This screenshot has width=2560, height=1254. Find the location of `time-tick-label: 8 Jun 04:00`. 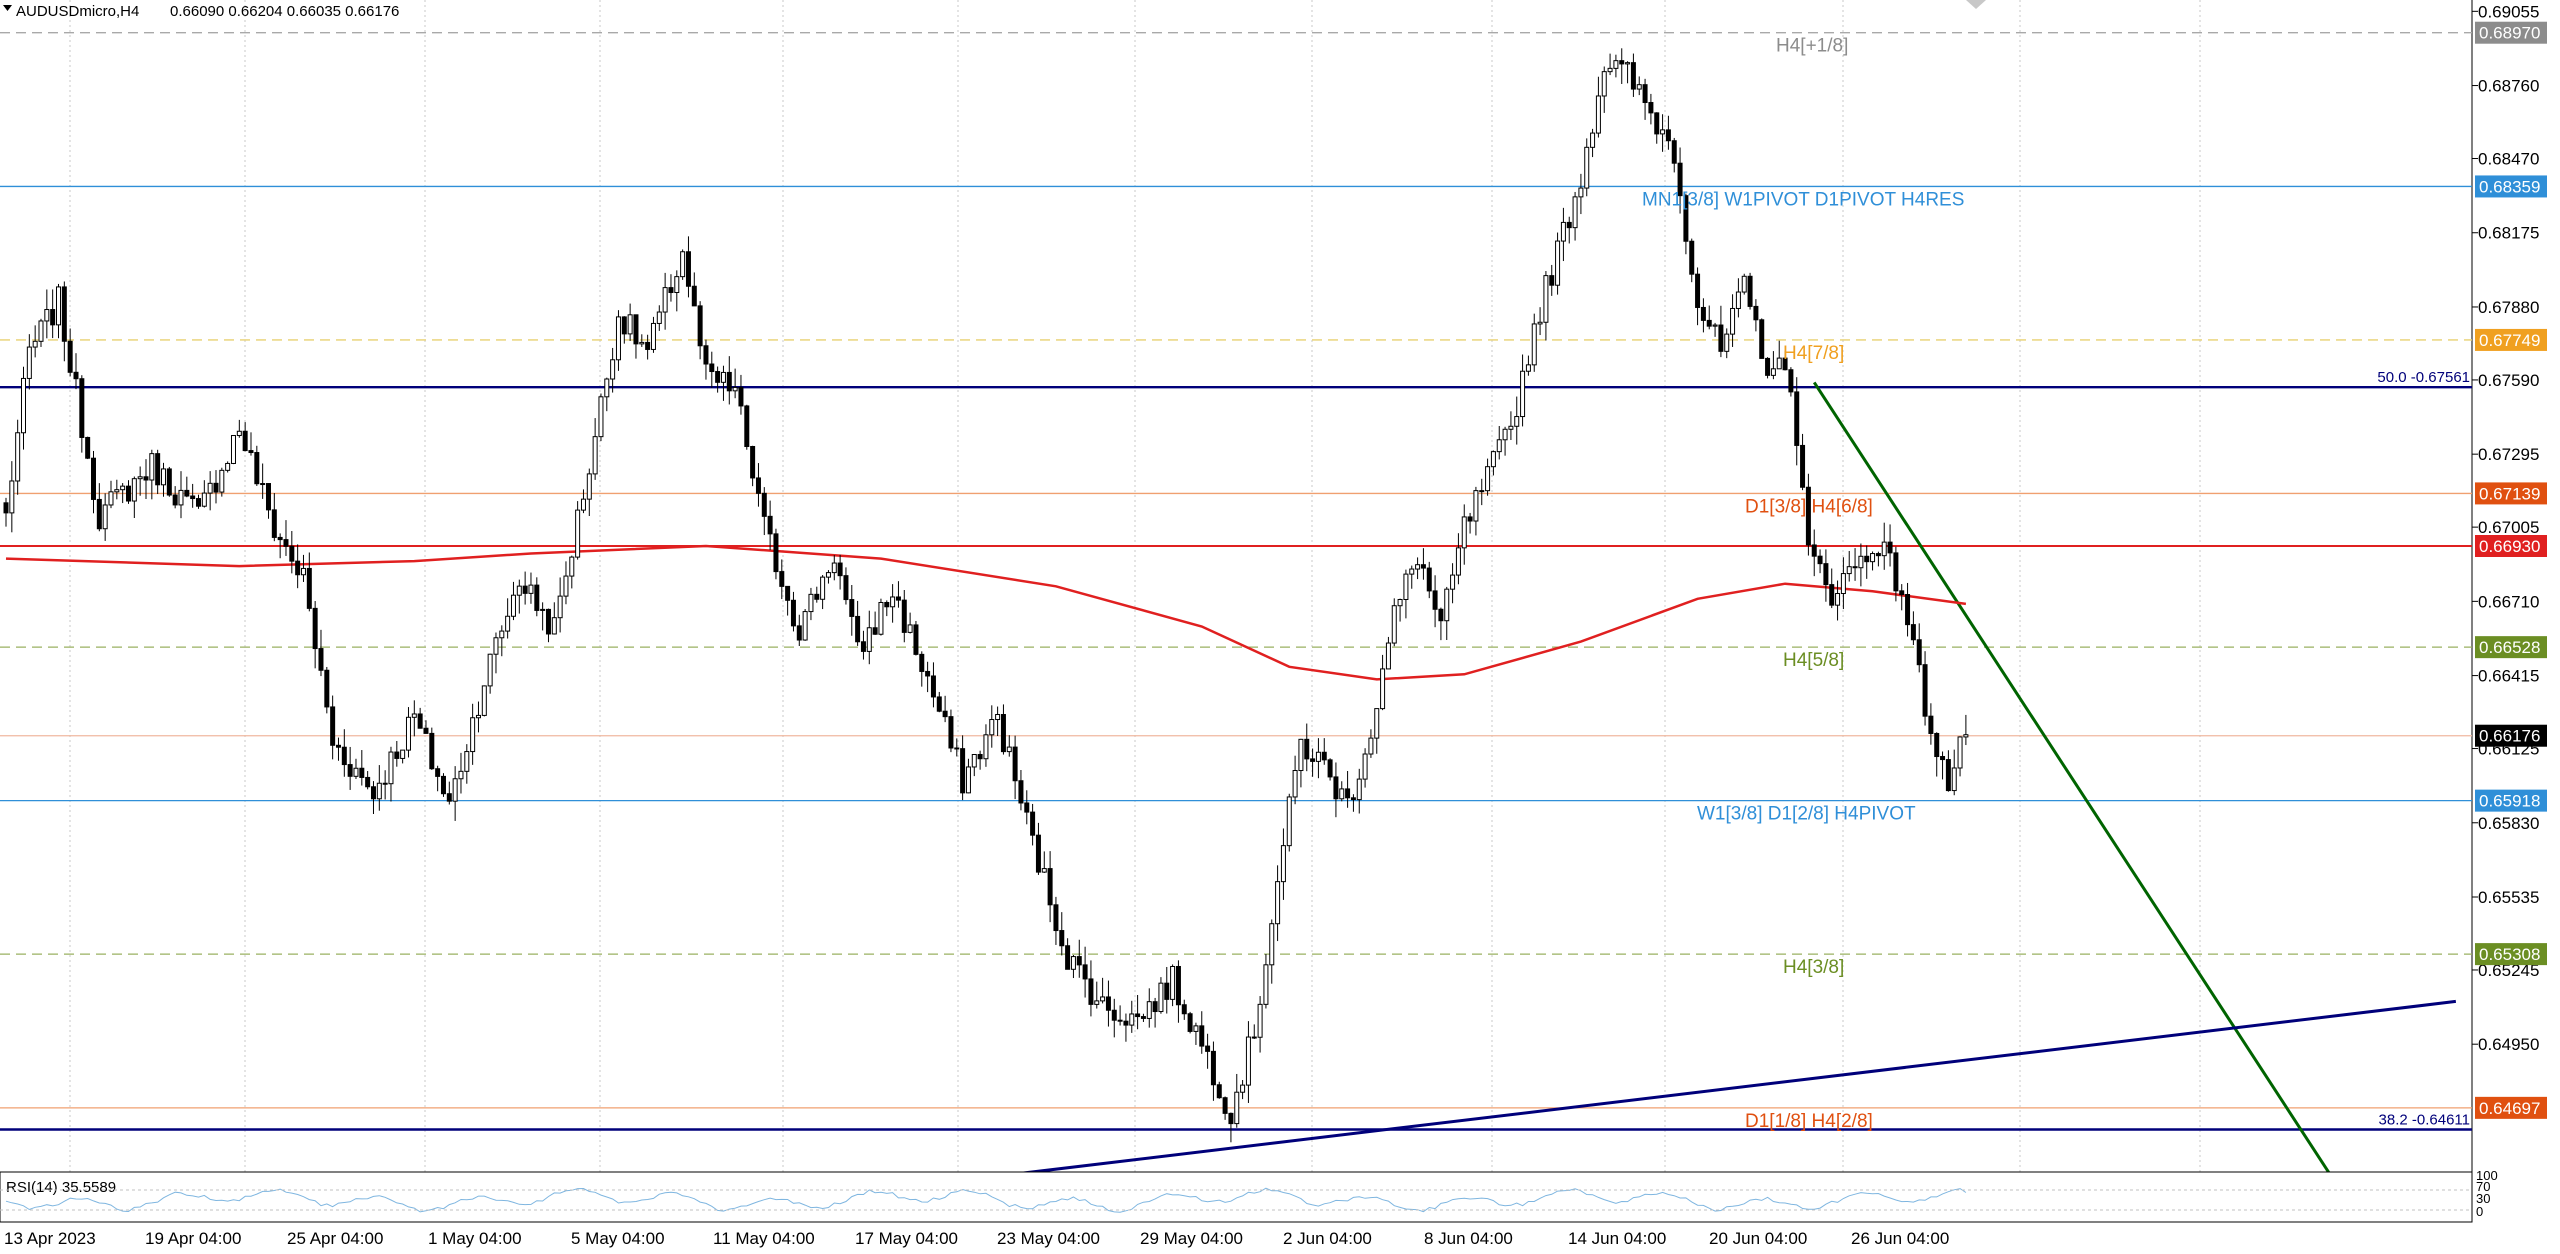

time-tick-label: 8 Jun 04:00 is located at coordinates (1468, 1238).